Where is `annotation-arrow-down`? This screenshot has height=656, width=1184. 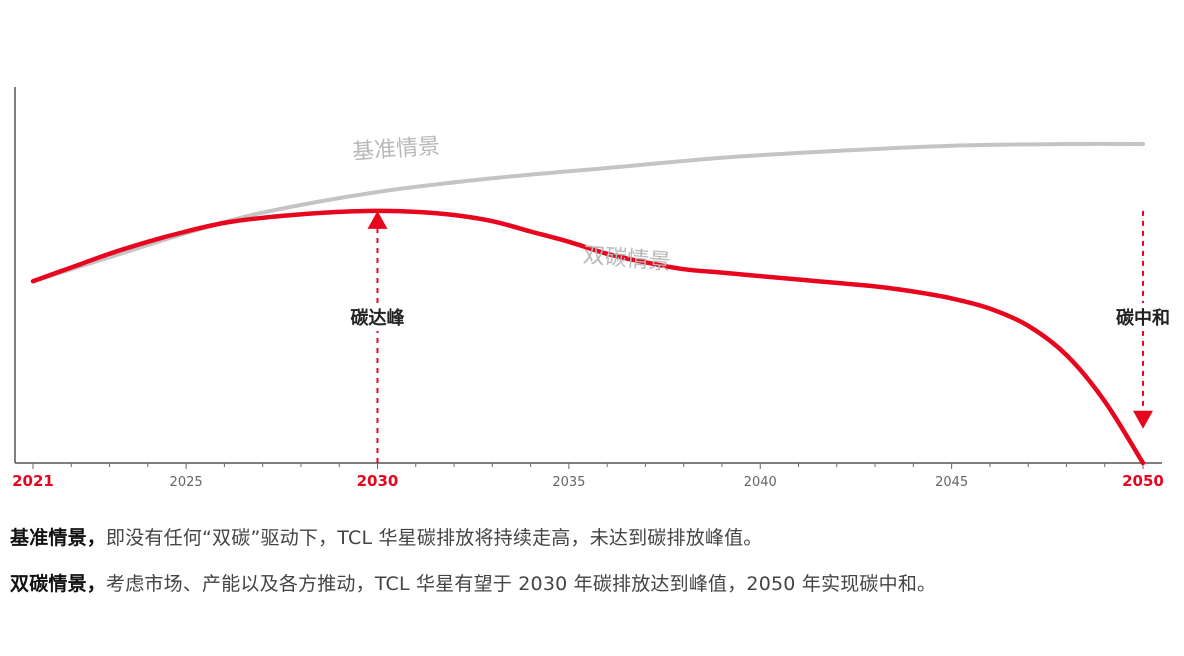
annotation-arrow-down is located at coordinates (1143, 419).